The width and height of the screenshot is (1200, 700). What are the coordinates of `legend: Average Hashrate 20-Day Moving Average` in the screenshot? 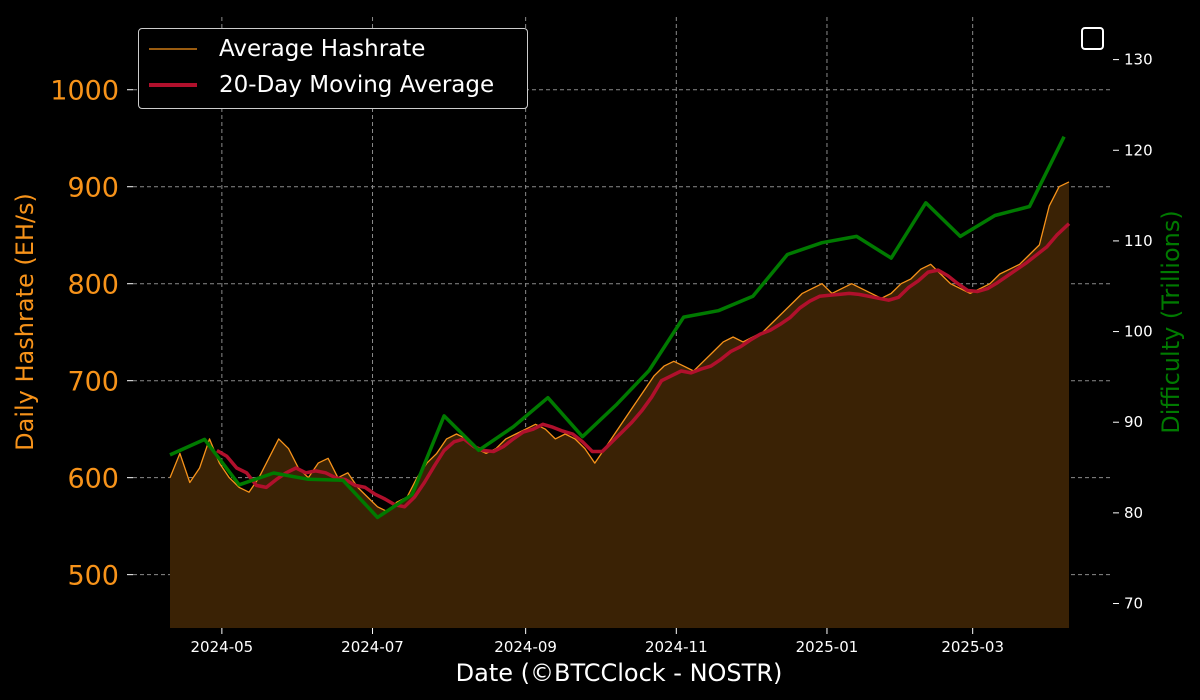 It's located at (333, 68).